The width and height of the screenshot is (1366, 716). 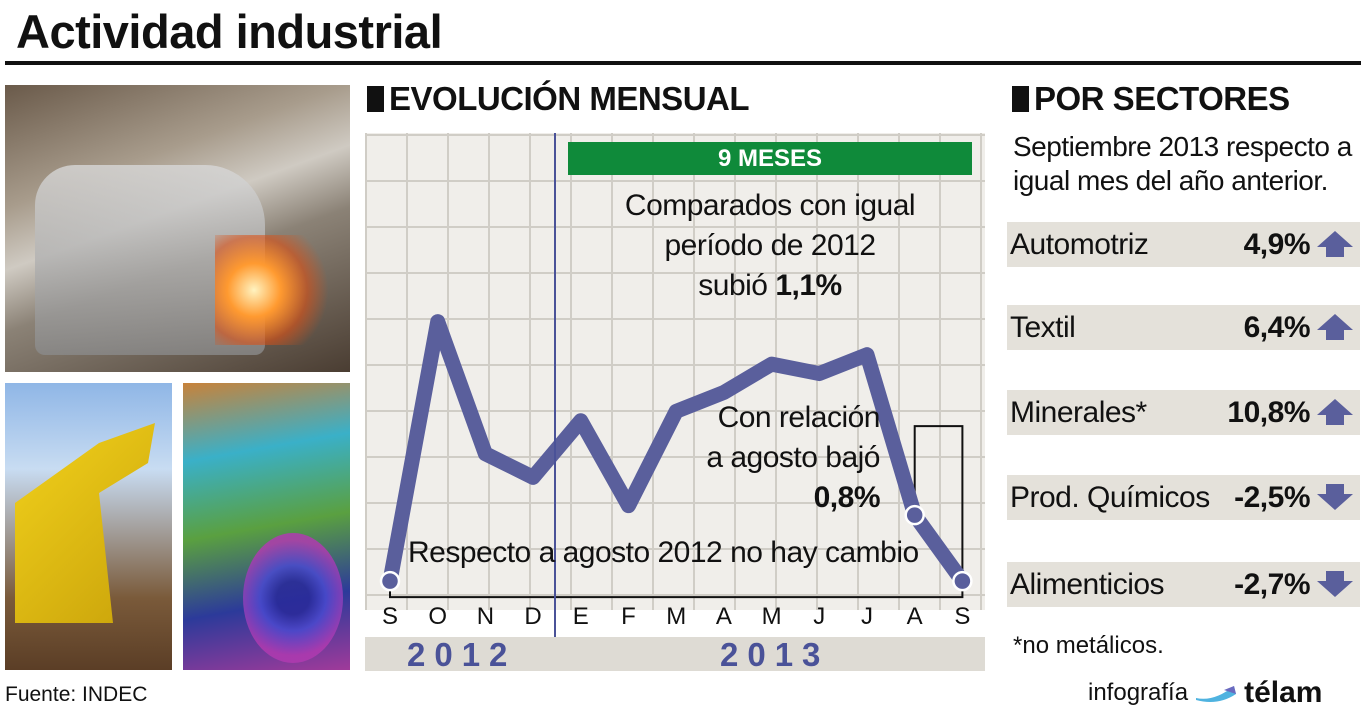 I want to click on sector-value: -2,7%, so click(x=1272, y=584).